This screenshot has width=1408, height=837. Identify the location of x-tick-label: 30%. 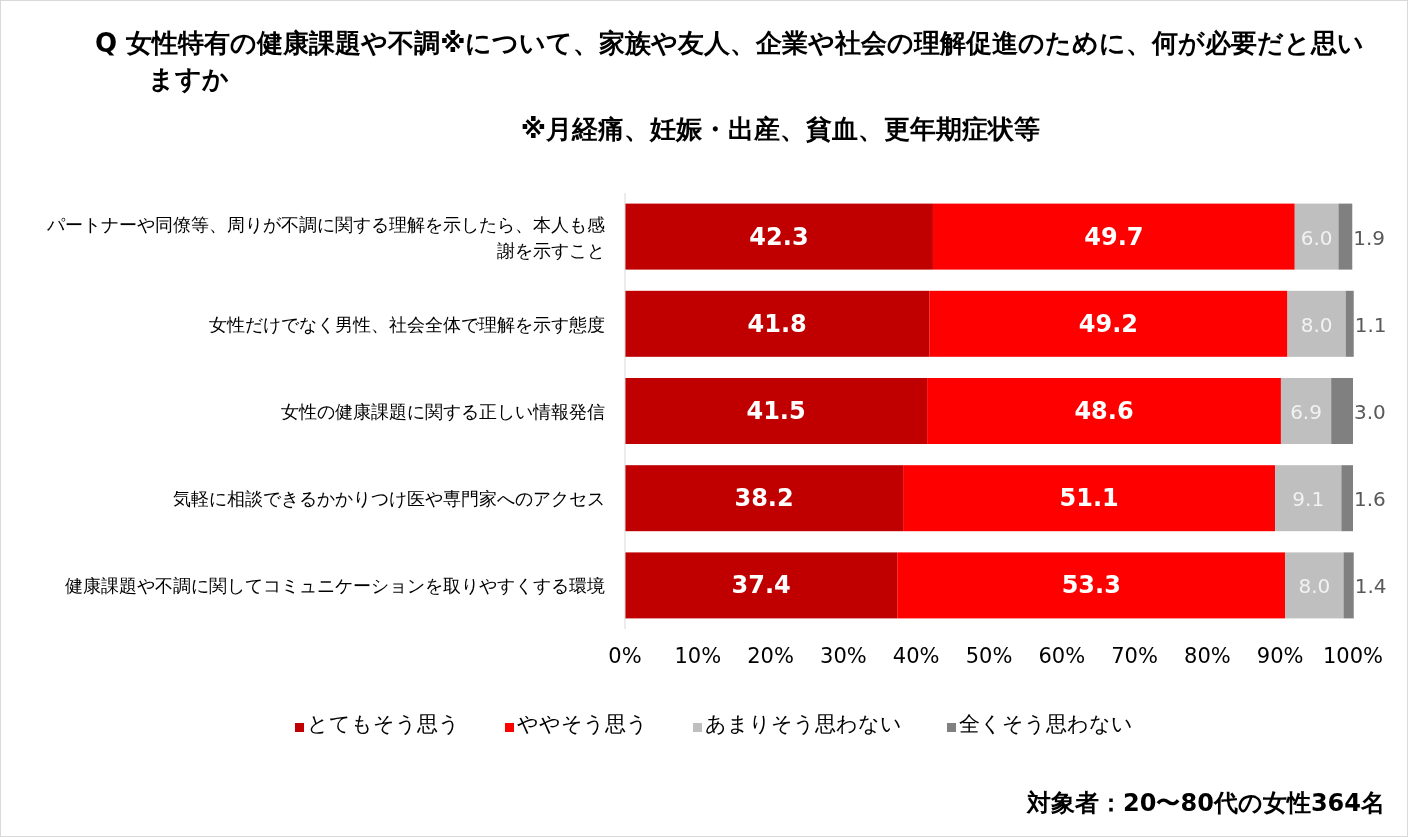
(843, 656).